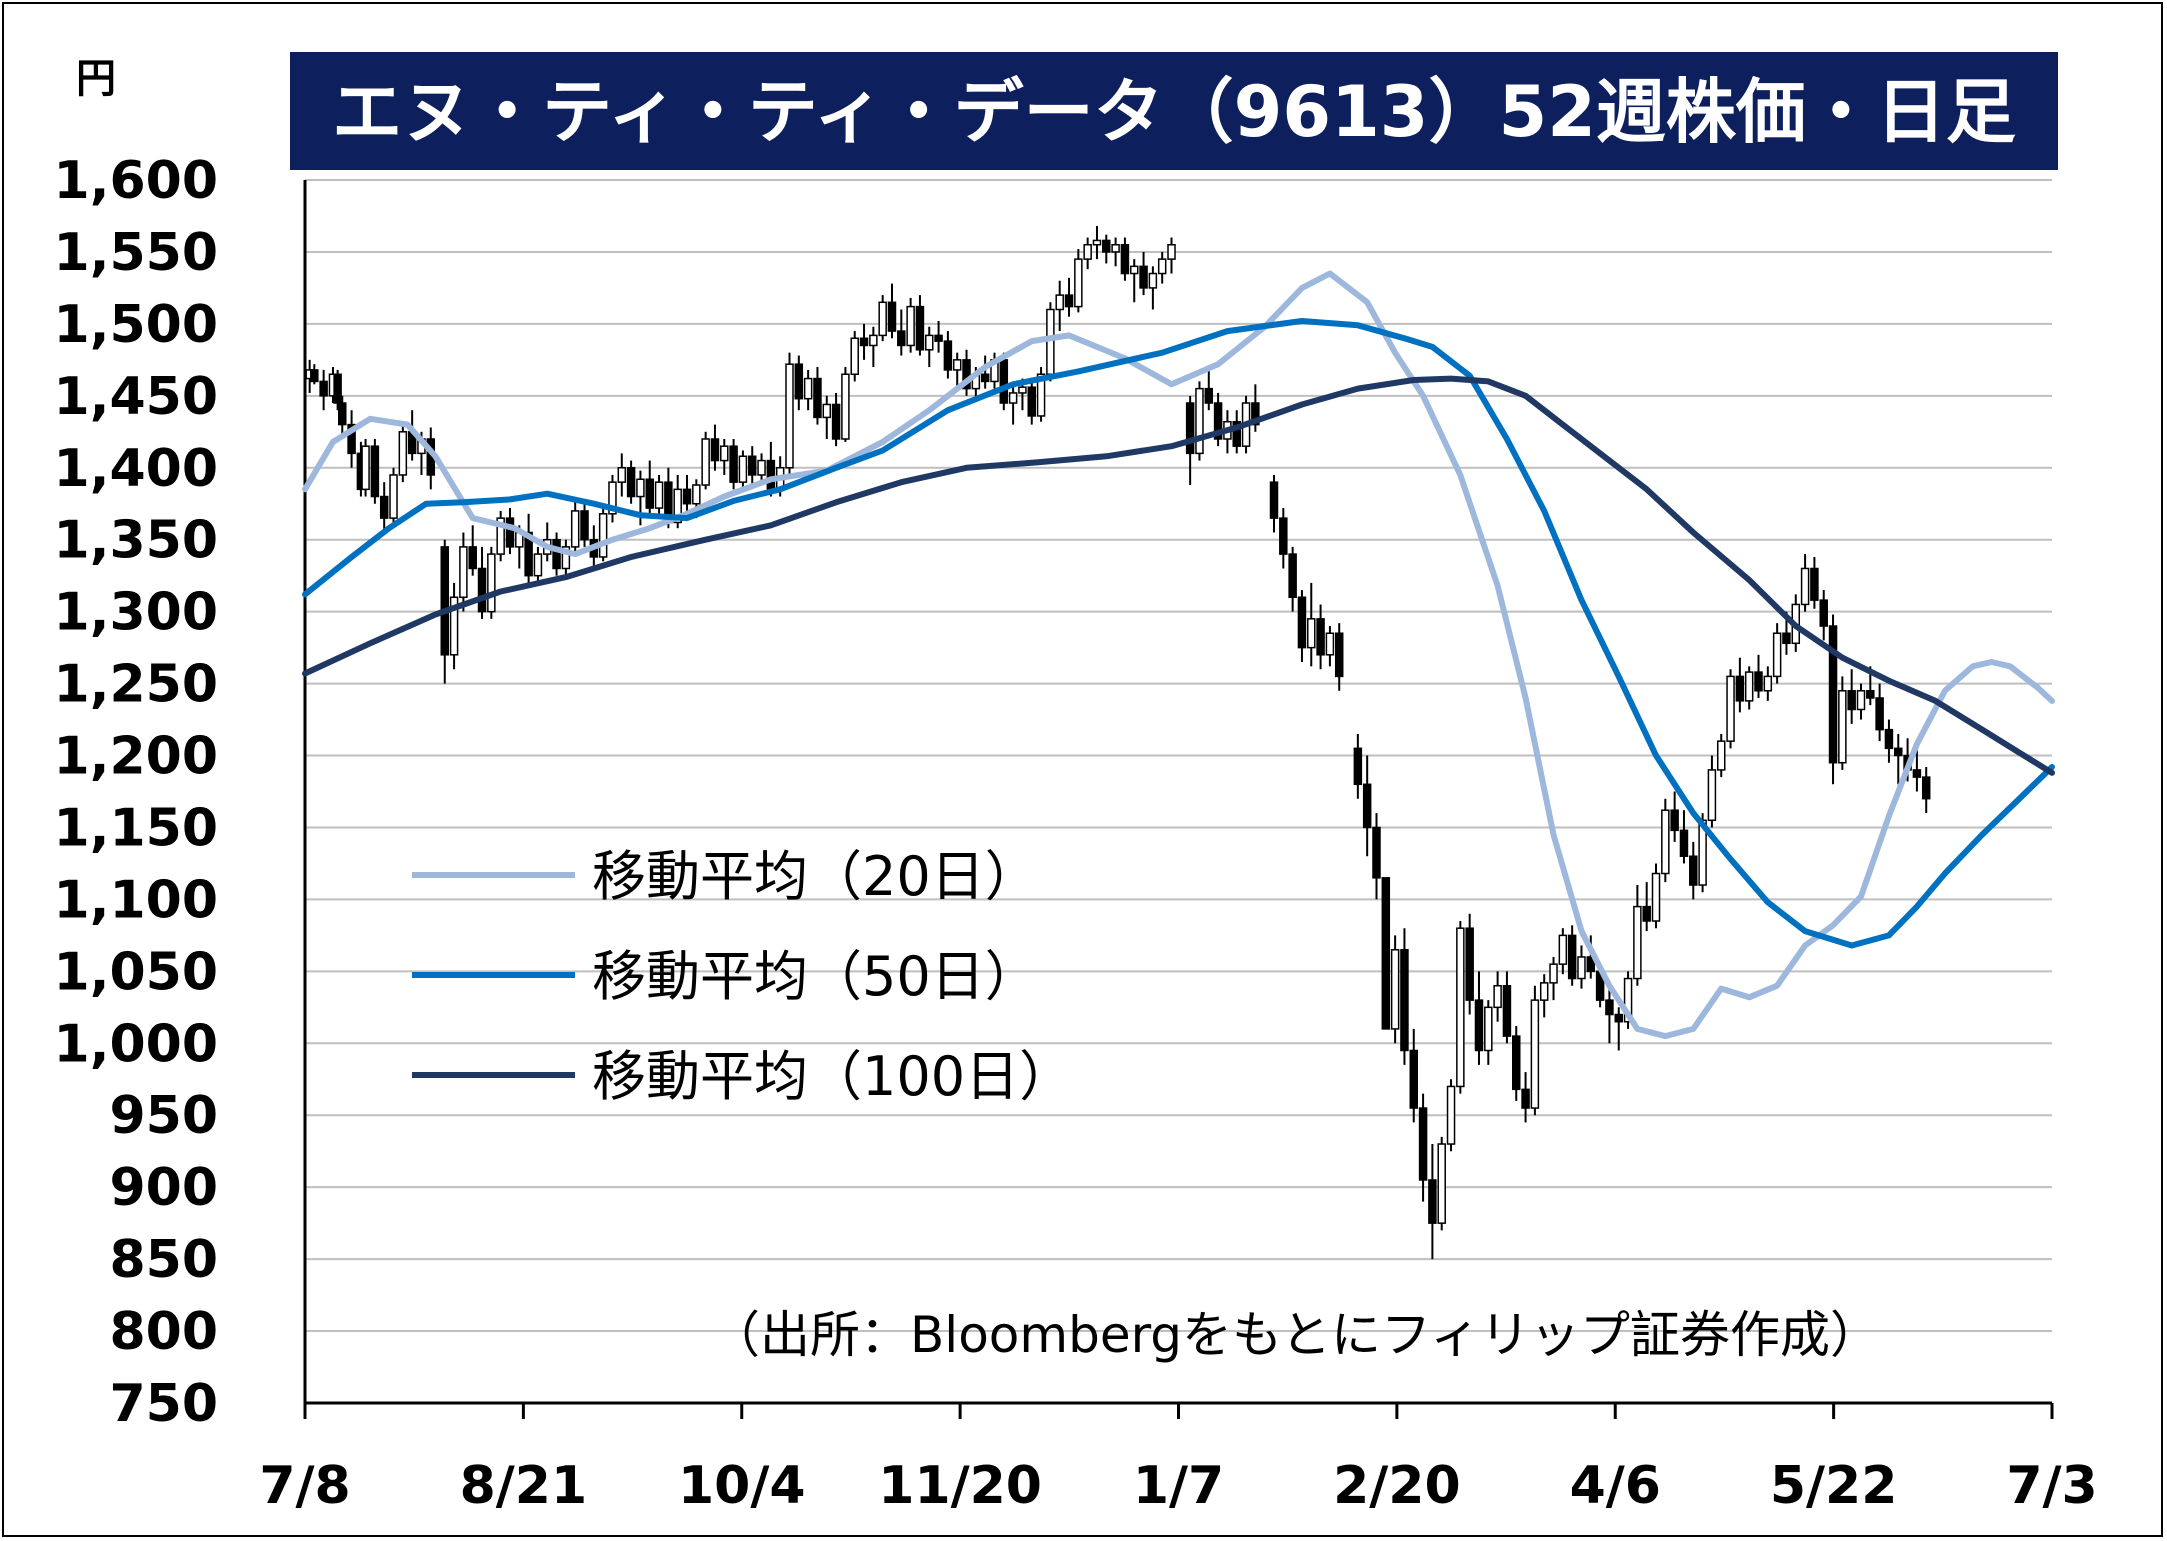 The height and width of the screenshot is (1541, 2167). I want to click on y-tick-label: 1,200, so click(136, 757).